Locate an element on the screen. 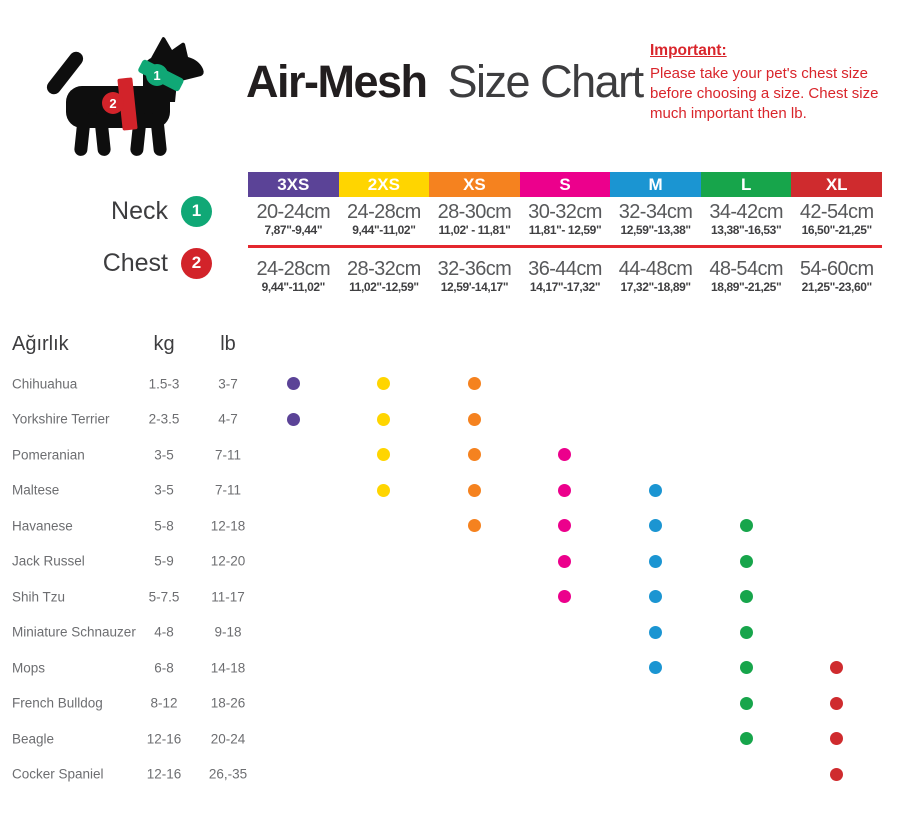 The height and width of the screenshot is (816, 900). breed-row: Maltese 3-5 7-11 is located at coordinates (450, 491).